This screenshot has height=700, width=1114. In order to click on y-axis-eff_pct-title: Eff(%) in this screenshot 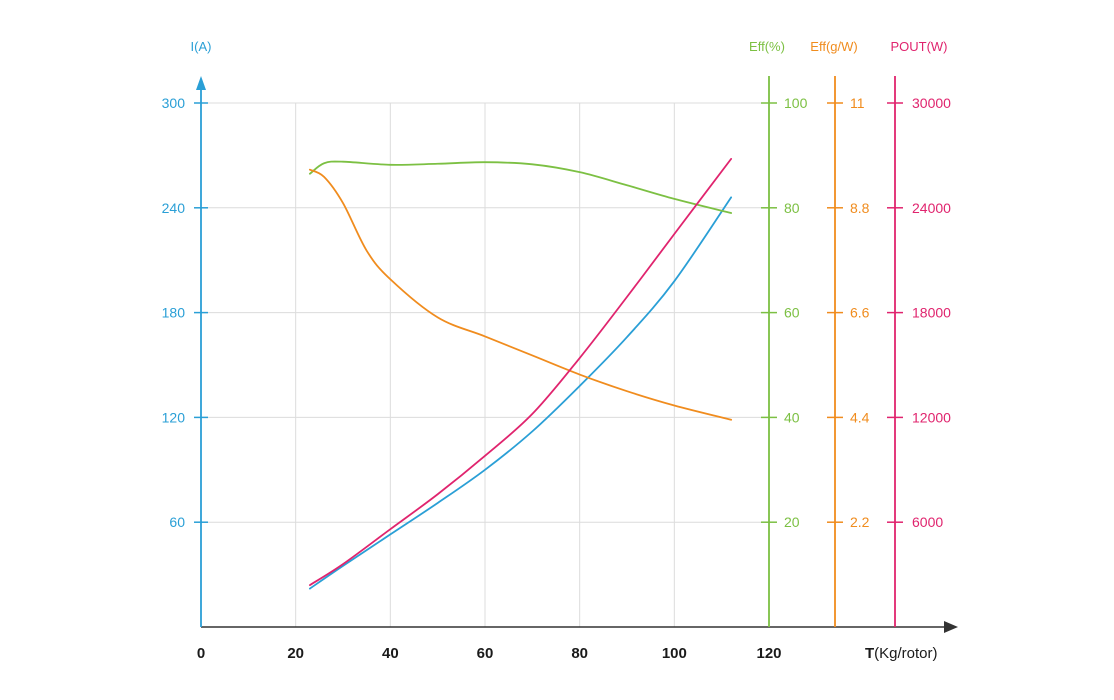, I will do `click(767, 46)`.